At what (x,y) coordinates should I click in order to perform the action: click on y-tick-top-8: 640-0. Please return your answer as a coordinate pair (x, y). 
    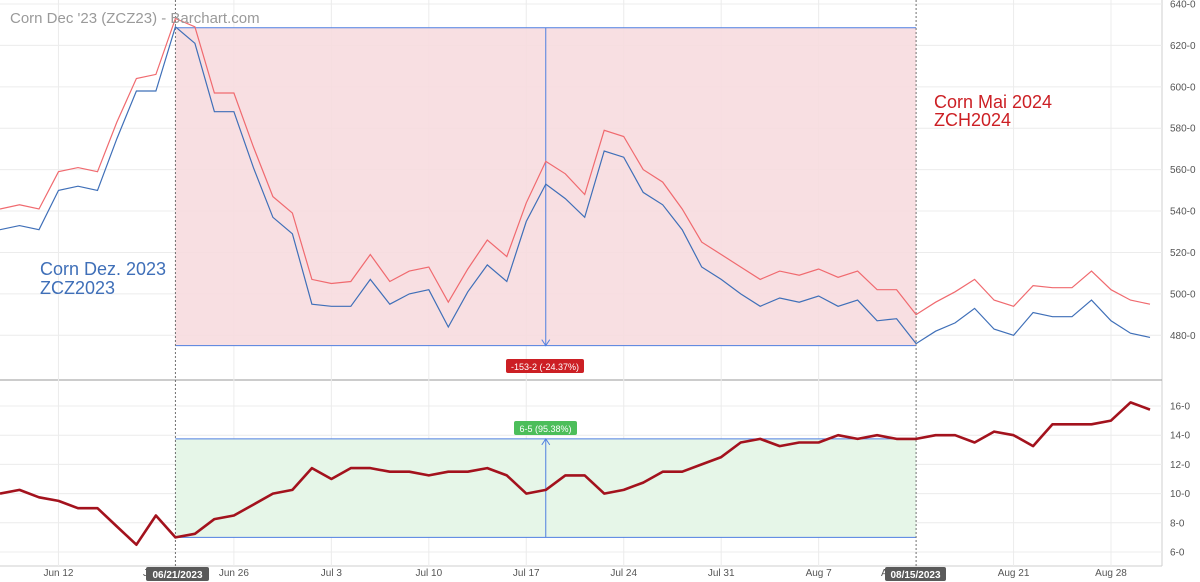
    Looking at the image, I should click on (1183, 5).